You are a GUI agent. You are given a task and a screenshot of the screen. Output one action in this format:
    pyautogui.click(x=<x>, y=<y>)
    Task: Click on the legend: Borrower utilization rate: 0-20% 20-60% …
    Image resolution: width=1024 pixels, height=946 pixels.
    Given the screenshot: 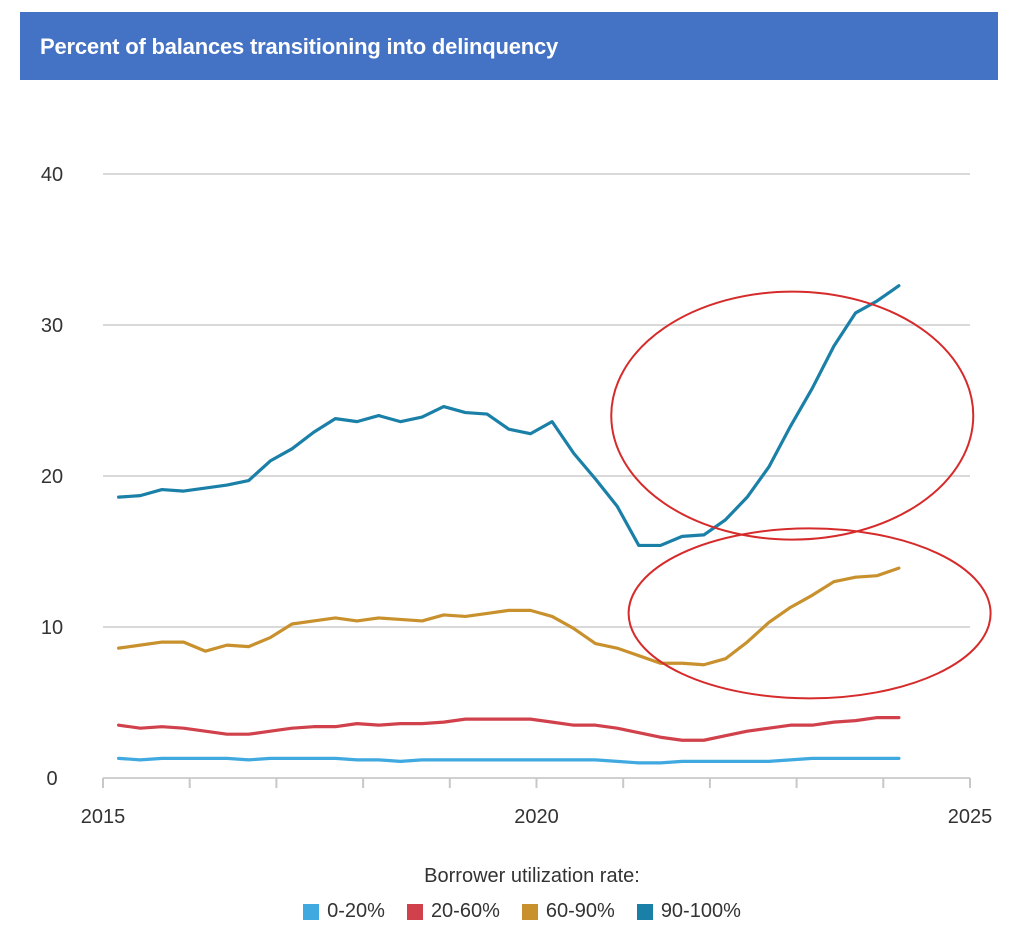 What is the action you would take?
    pyautogui.click(x=512, y=894)
    